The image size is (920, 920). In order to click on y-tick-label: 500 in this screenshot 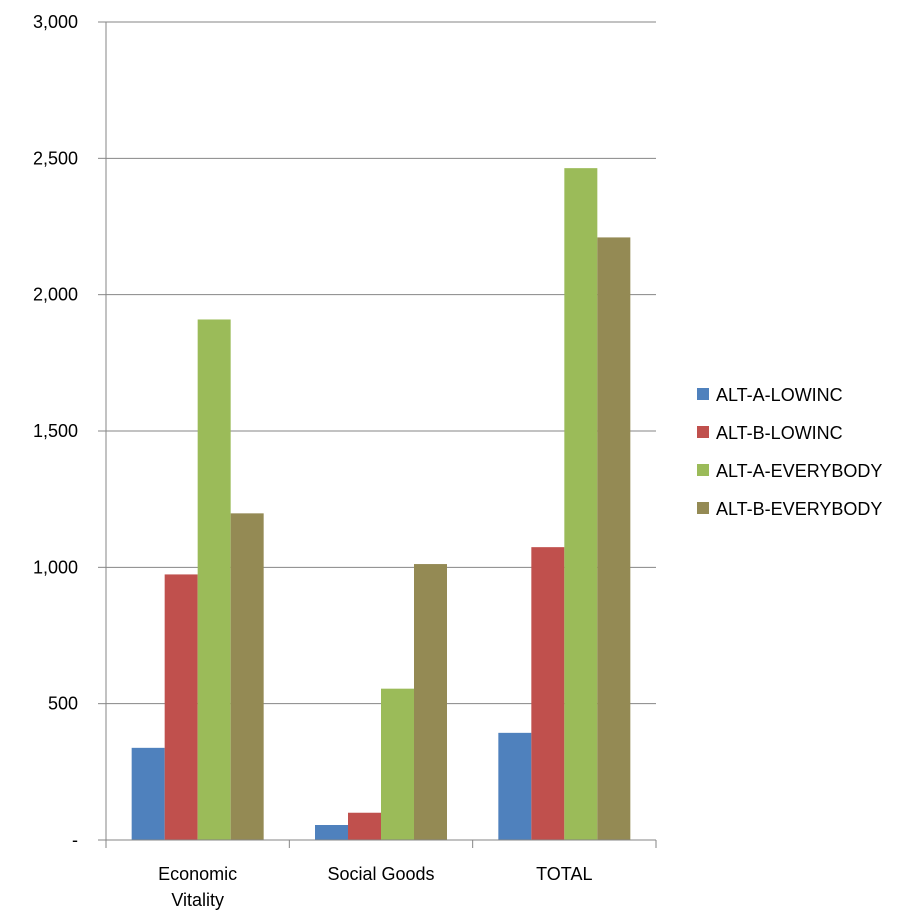, I will do `click(63, 704)`.